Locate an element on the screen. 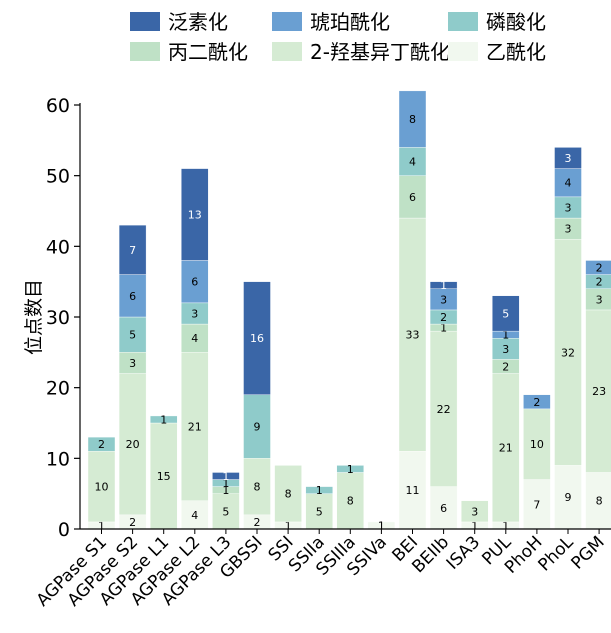  legend-item: 2-羟基异丁酰化 is located at coordinates (361, 52).